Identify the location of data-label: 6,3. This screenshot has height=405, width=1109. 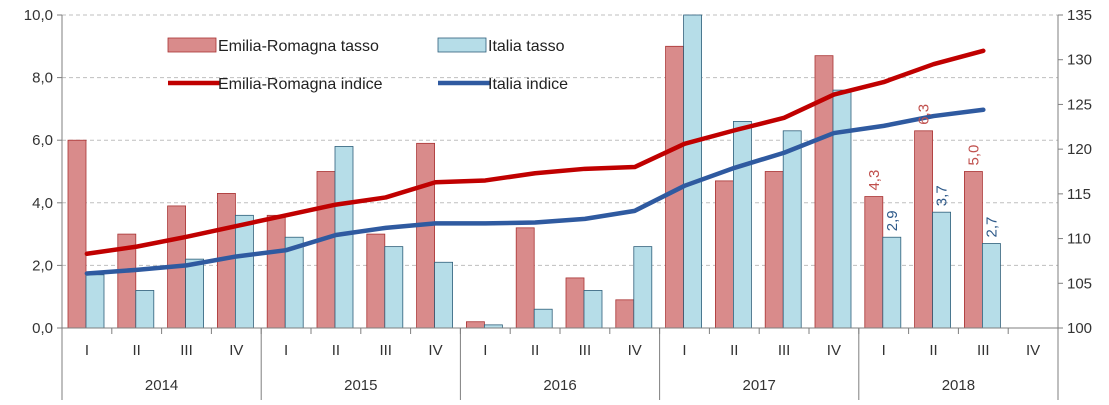
(924, 114).